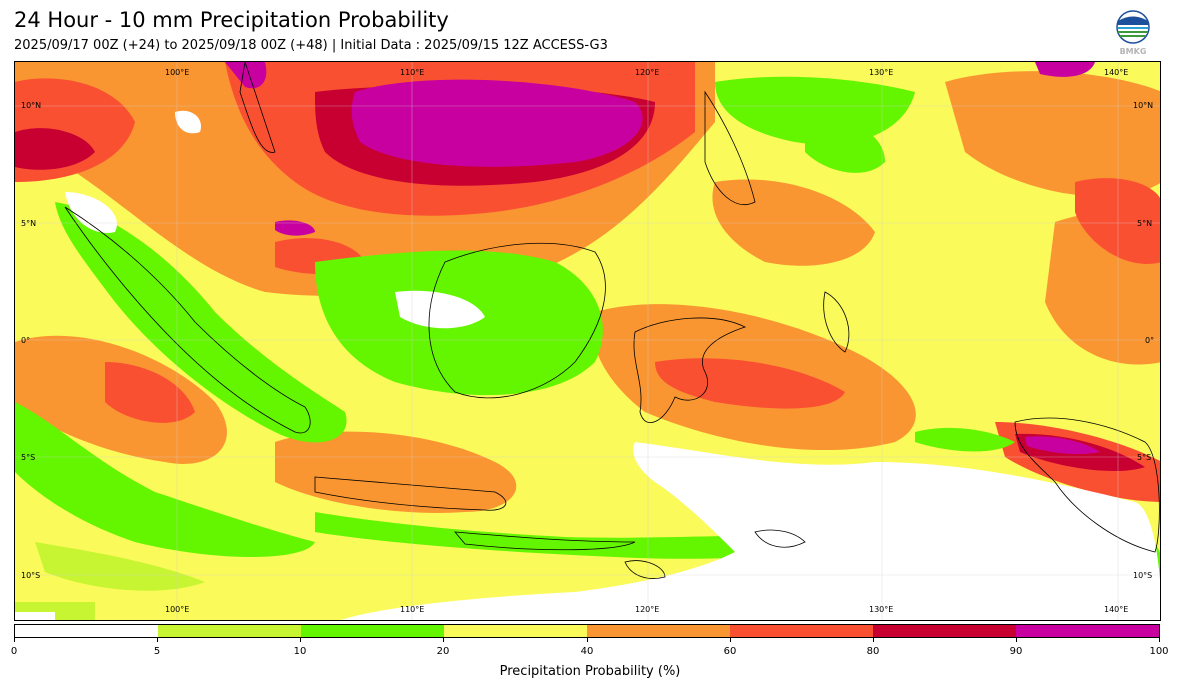 The width and height of the screenshot is (1180, 690). I want to click on lat-label-left: 10°S, so click(31, 575).